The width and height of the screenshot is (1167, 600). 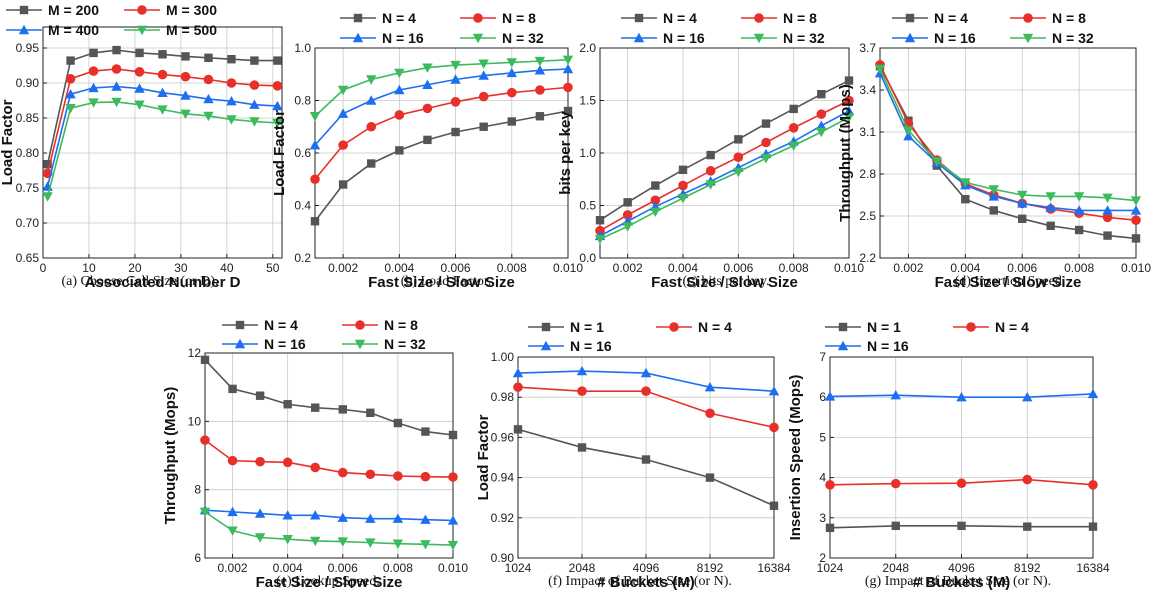 I want to click on x-axis-label: # Buckets (M), so click(x=962, y=582).